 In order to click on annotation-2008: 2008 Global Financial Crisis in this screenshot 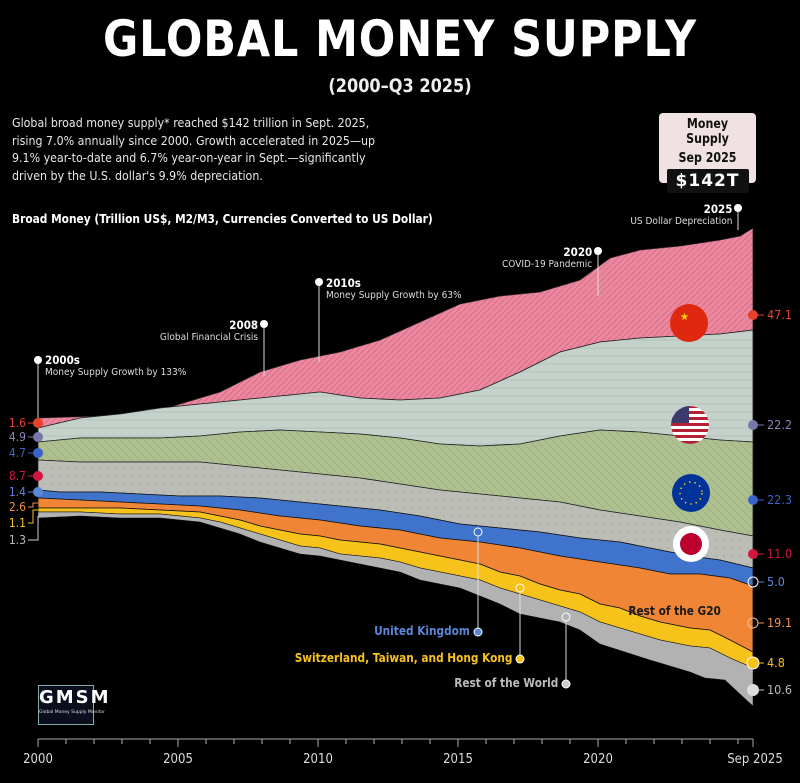, I will do `click(208, 330)`.